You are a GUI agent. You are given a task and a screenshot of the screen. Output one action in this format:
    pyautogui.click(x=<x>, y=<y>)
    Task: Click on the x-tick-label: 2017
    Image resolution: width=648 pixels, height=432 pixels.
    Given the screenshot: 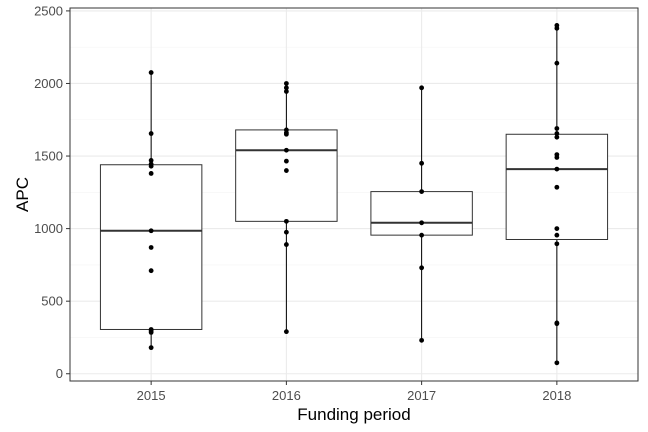 What is the action you would take?
    pyautogui.click(x=421, y=395)
    